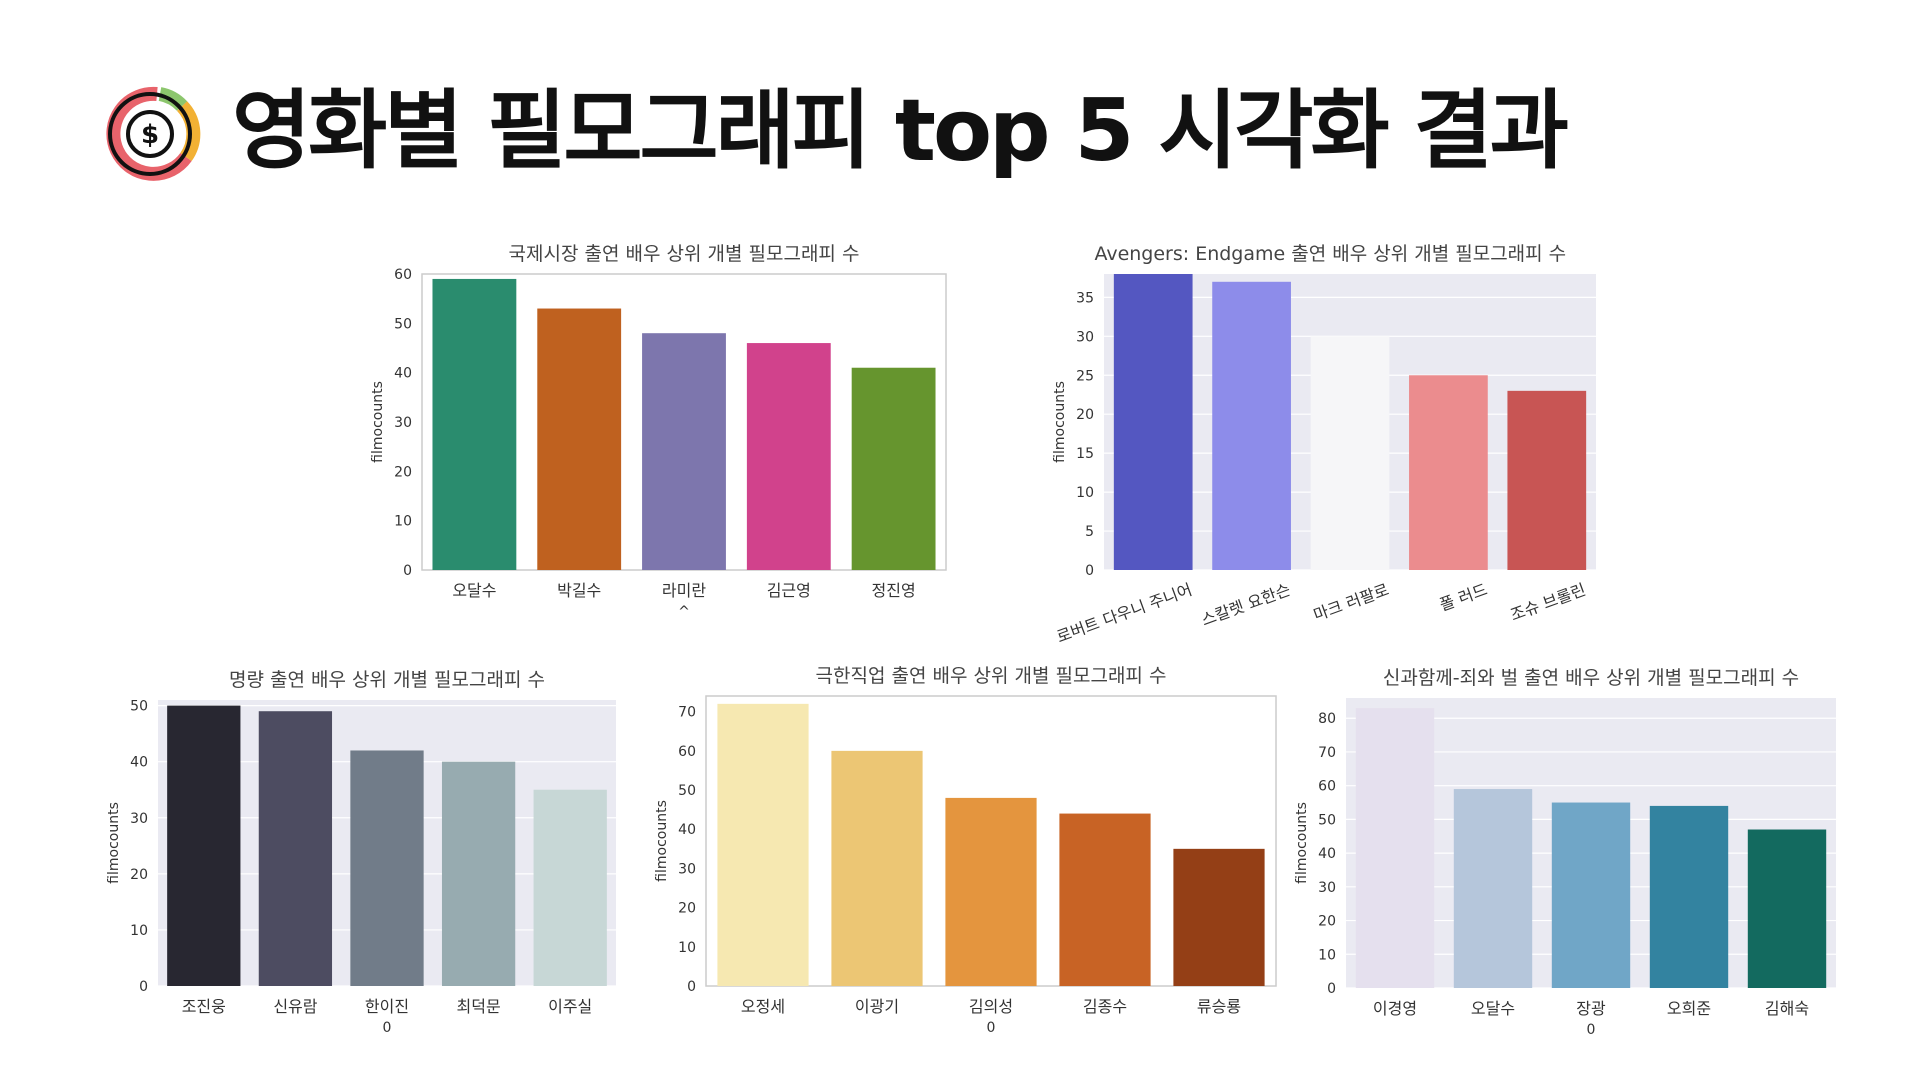 The image size is (1920, 1080). What do you see at coordinates (1591, 678) in the screenshot?
I see `chart-title: 신과함께-죄와 벌 출연 배우 상위 개별 필모그래피 수` at bounding box center [1591, 678].